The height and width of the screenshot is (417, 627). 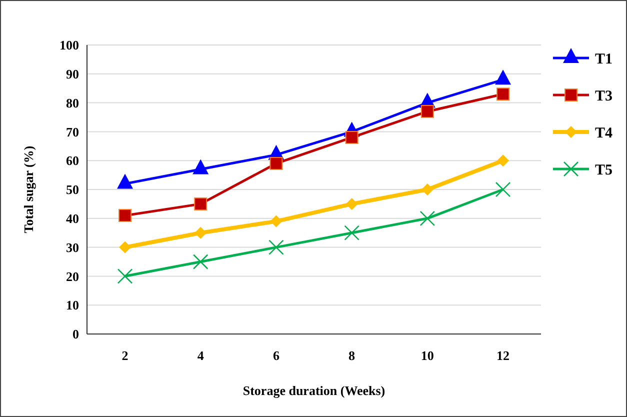 I want to click on legend-label: T3, so click(x=604, y=96).